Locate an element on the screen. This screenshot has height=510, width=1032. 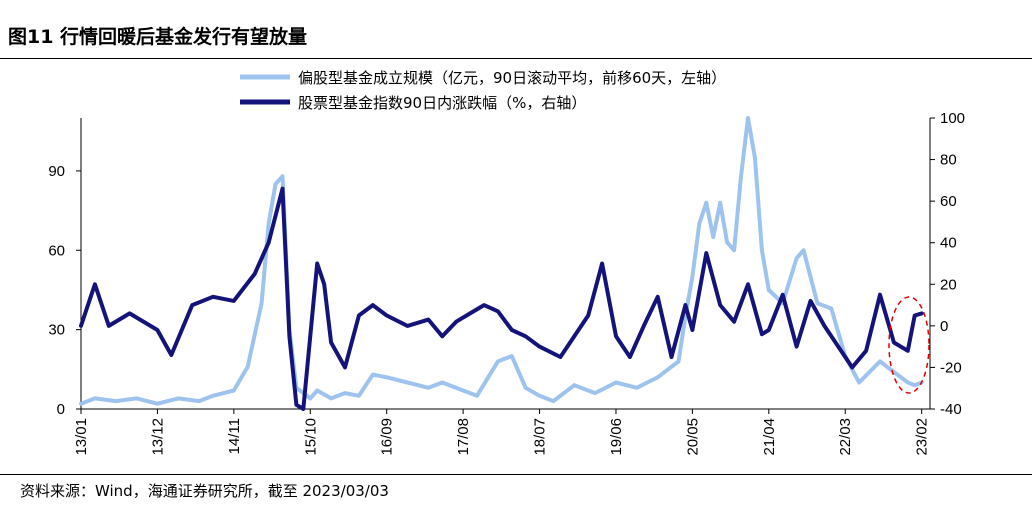
left-tick-label: 30 is located at coordinates (56, 330).